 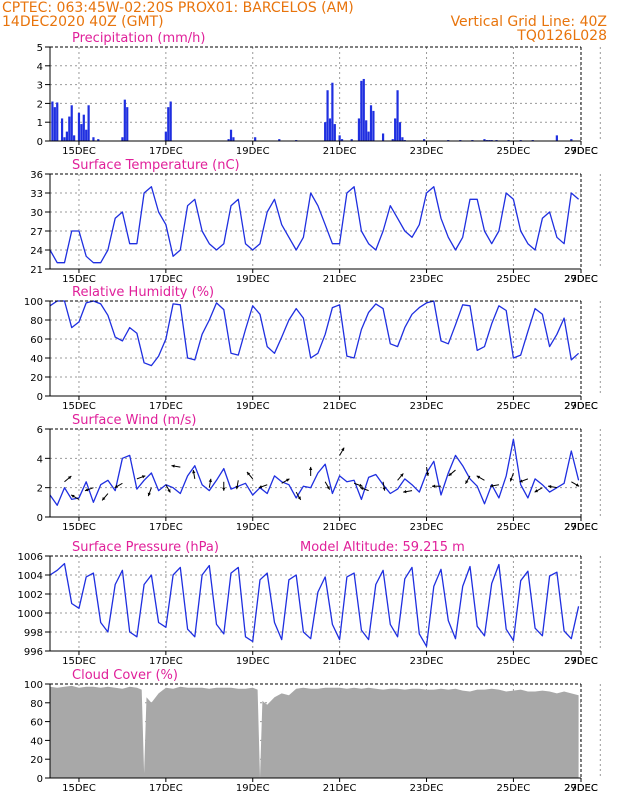 What do you see at coordinates (30, 595) in the screenshot?
I see `ytick-label: 1002` at bounding box center [30, 595].